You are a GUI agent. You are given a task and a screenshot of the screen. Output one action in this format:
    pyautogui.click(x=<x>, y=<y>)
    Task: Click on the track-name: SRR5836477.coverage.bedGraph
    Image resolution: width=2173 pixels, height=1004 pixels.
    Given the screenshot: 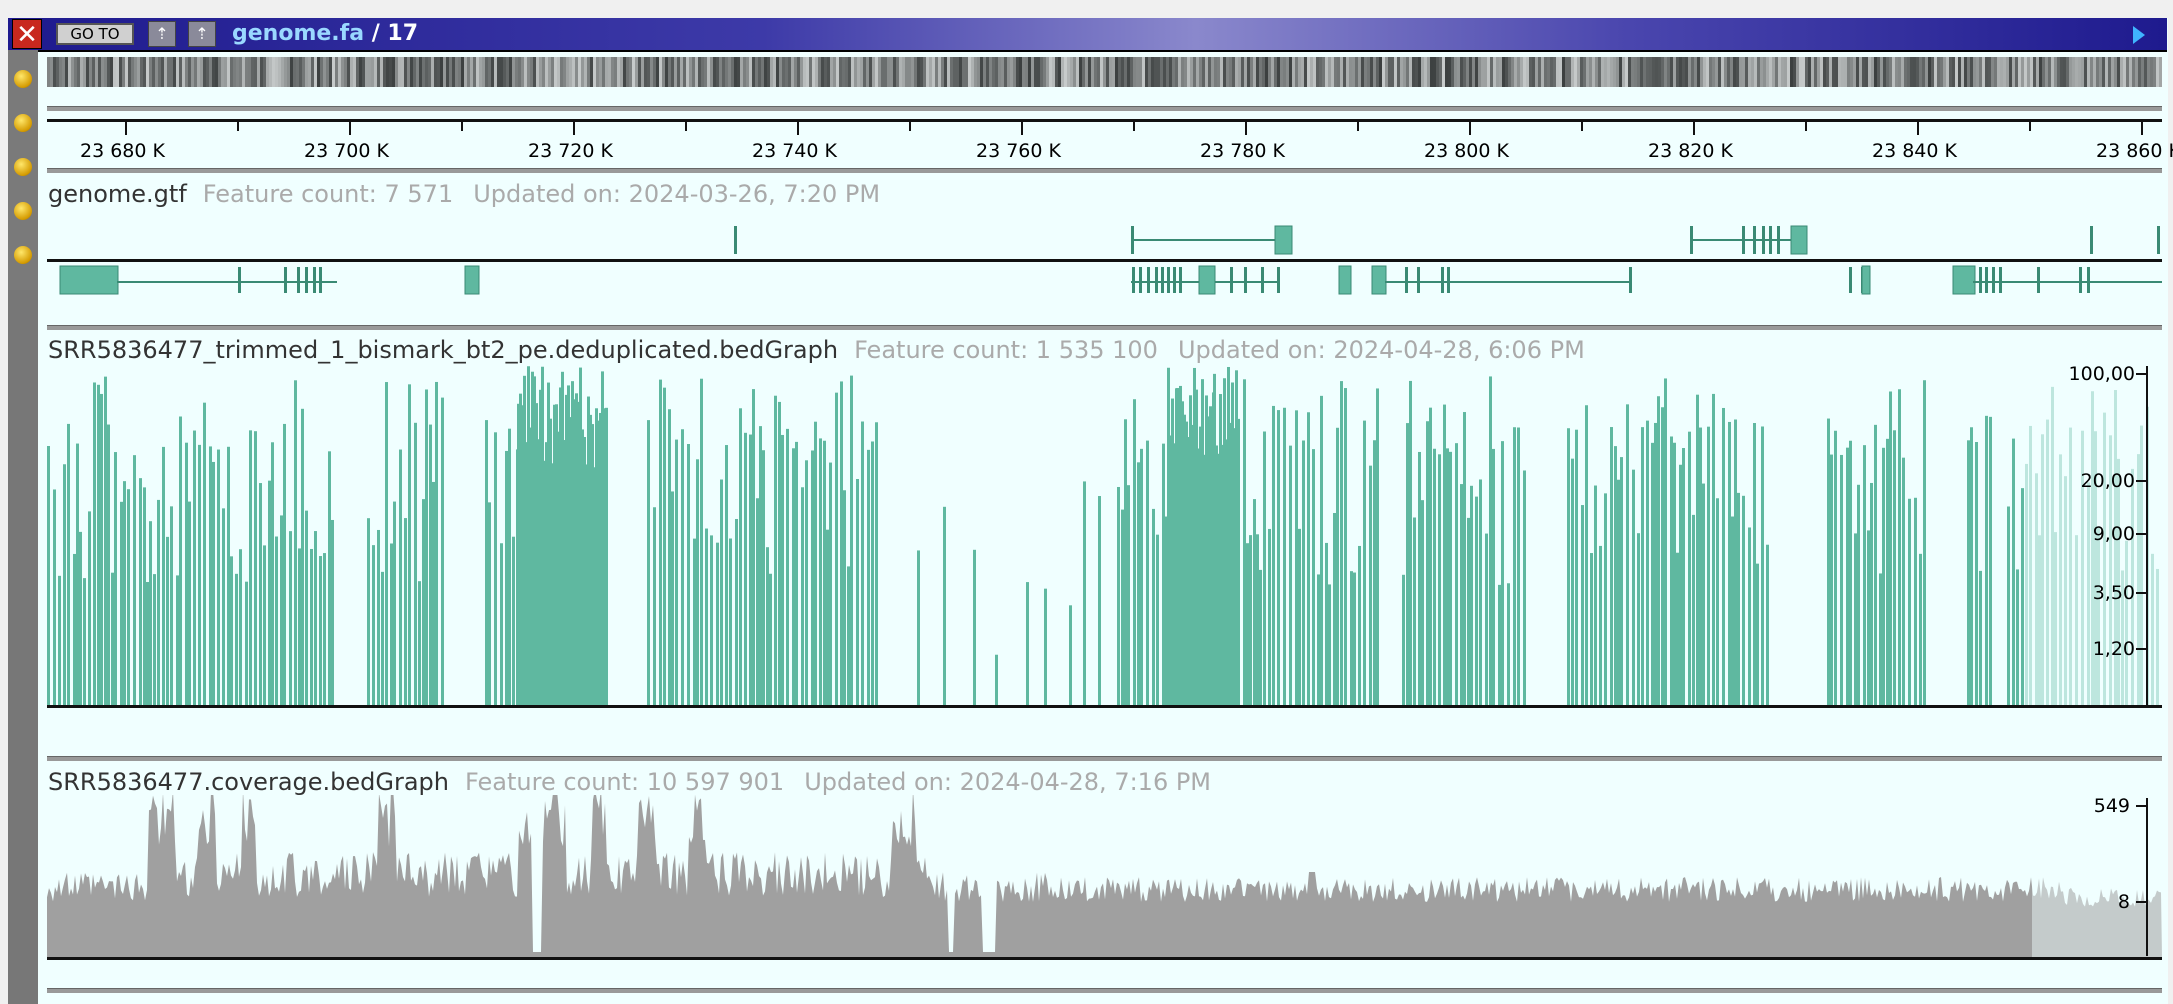 What is the action you would take?
    pyautogui.click(x=249, y=782)
    